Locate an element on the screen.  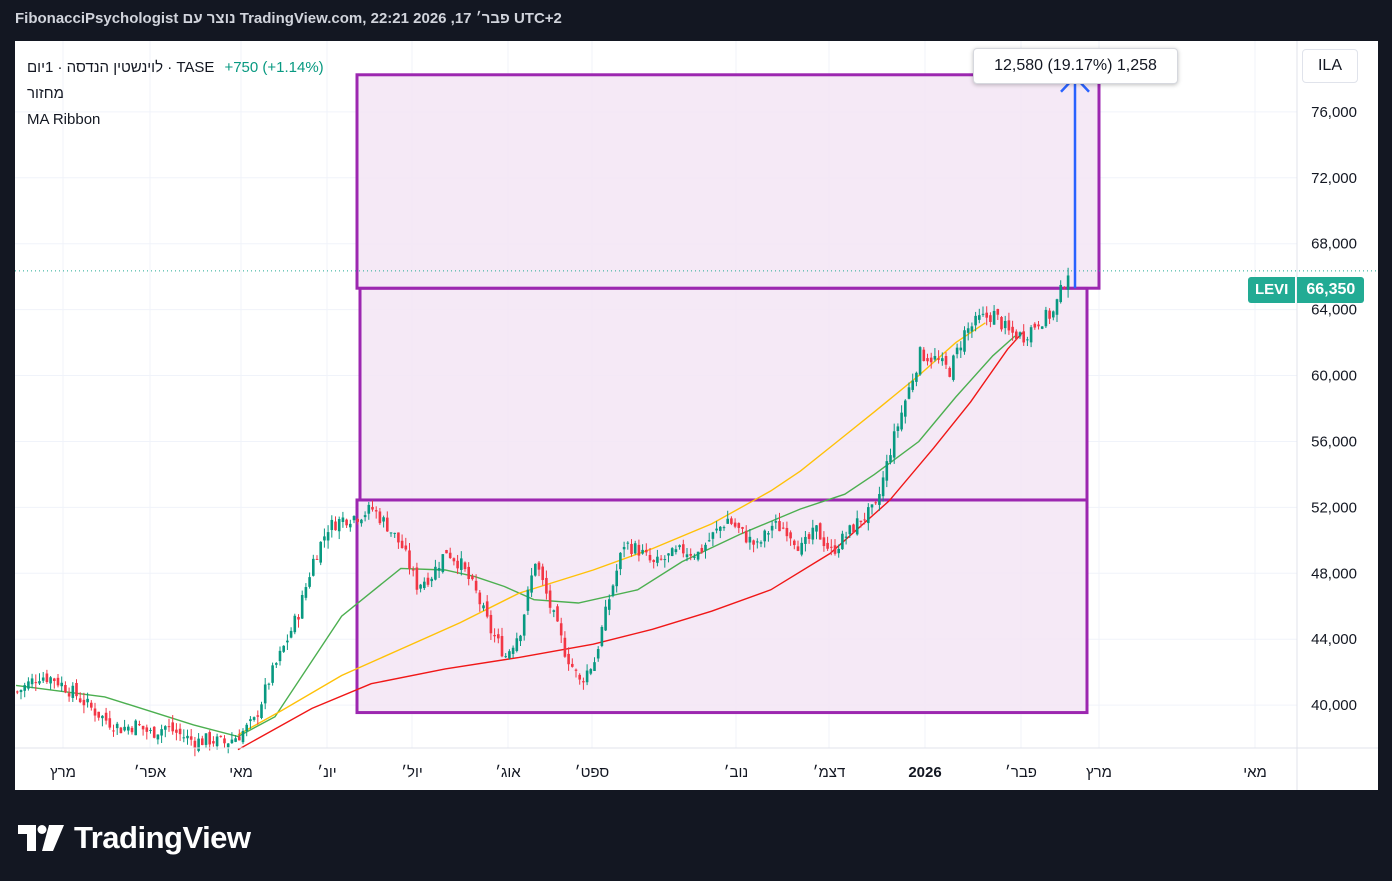
indicator-label: MA Ribbon is located at coordinates (64, 119).